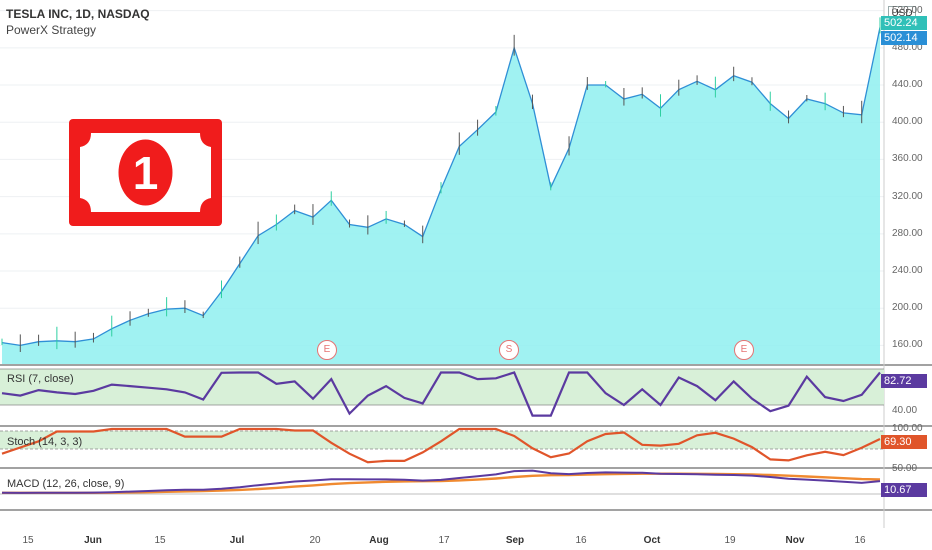  What do you see at coordinates (904, 38) in the screenshot?
I see `last-price-badge: 502.14` at bounding box center [904, 38].